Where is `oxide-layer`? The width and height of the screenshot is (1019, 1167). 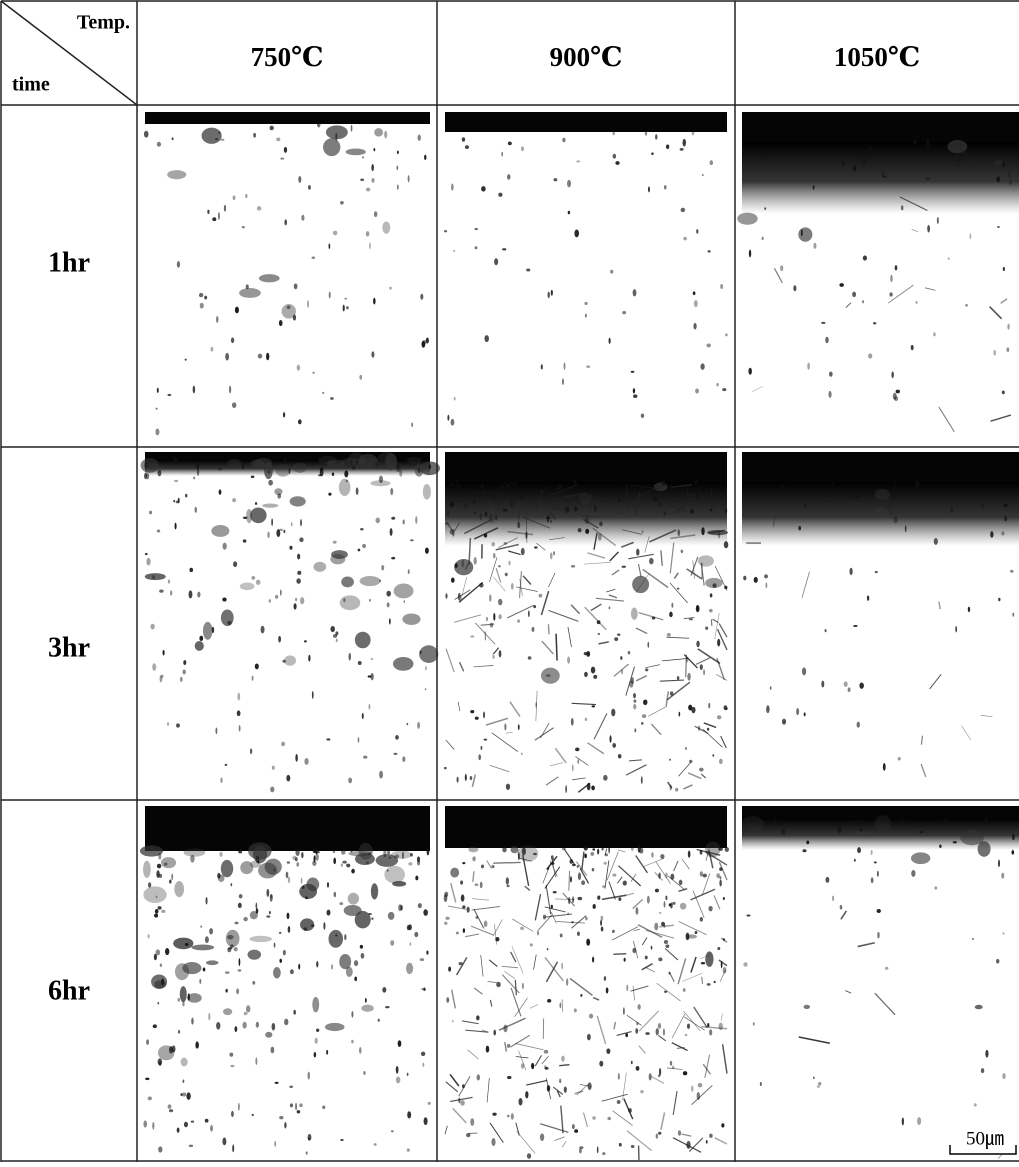
oxide-layer is located at coordinates (287, 828).